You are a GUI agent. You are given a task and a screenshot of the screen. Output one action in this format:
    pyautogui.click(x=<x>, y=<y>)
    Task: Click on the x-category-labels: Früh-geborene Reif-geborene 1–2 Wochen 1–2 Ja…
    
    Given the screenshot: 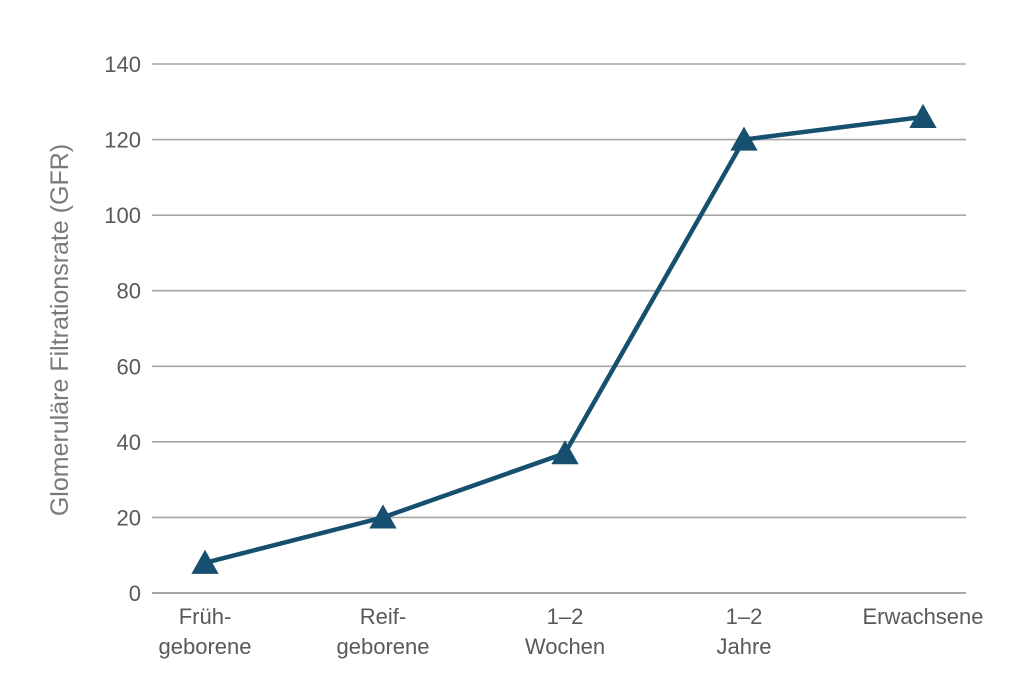 What is the action you would take?
    pyautogui.click(x=571, y=631)
    